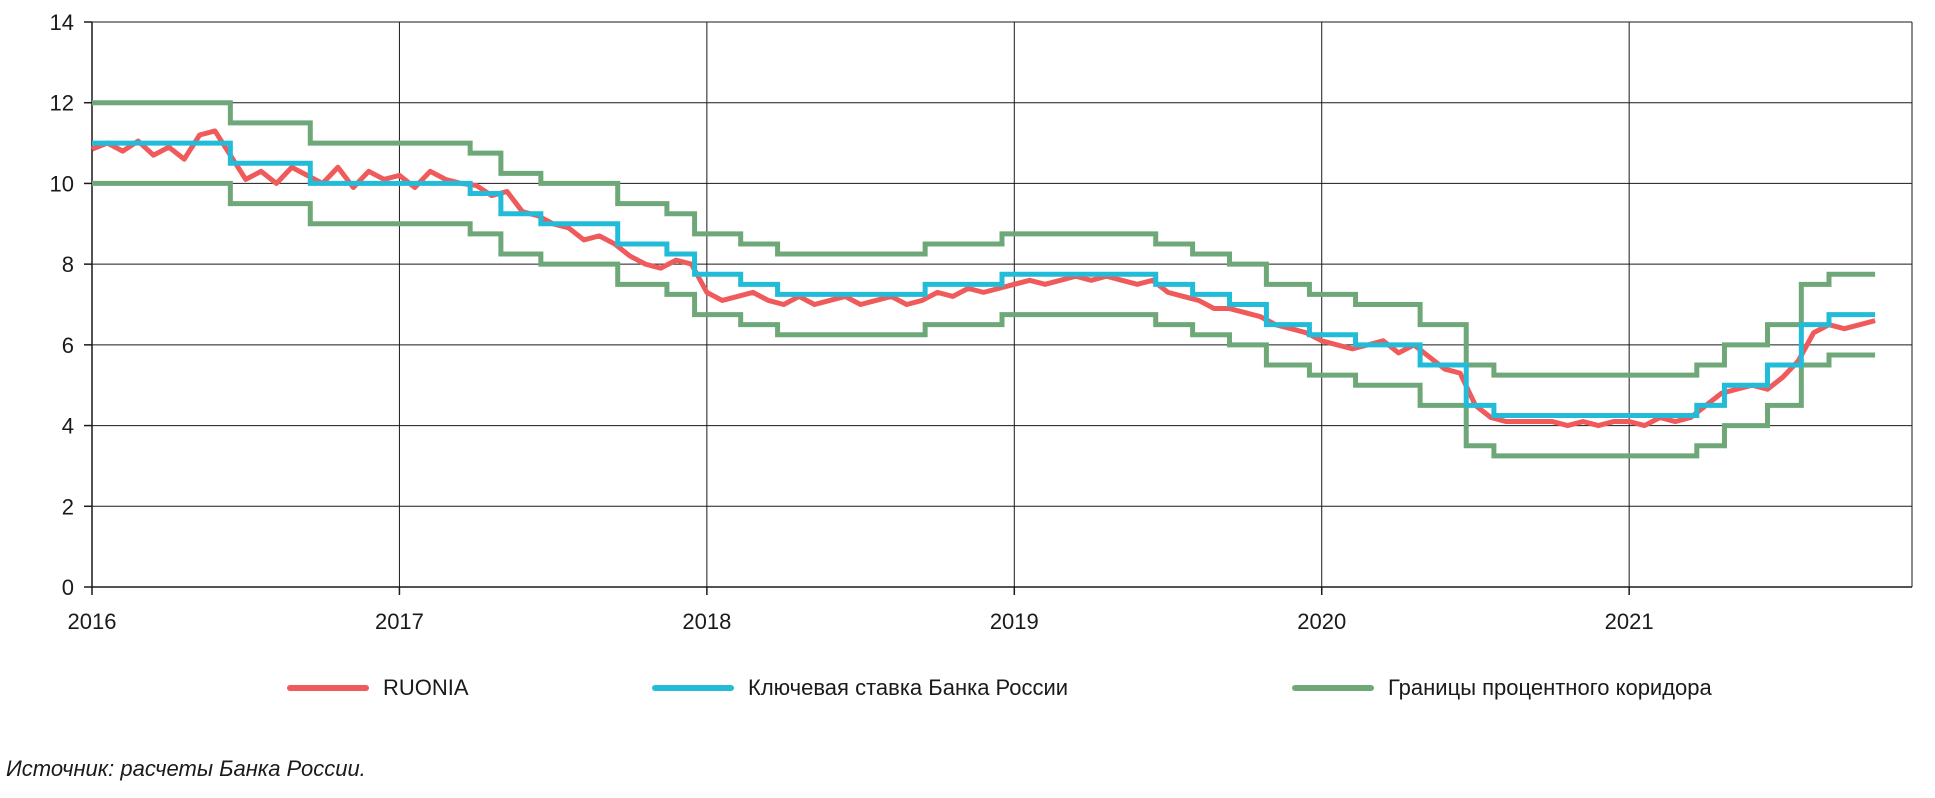 The height and width of the screenshot is (798, 1935). What do you see at coordinates (1550, 687) in the screenshot?
I see `legend-label-corridor: Границы процентного коридора` at bounding box center [1550, 687].